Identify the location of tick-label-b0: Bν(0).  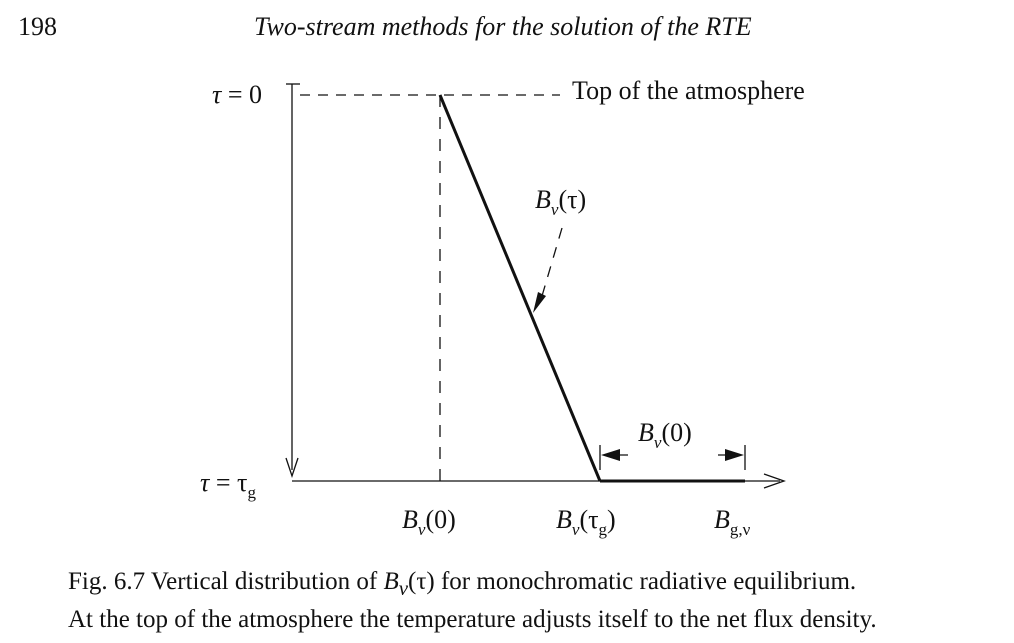
(429, 522).